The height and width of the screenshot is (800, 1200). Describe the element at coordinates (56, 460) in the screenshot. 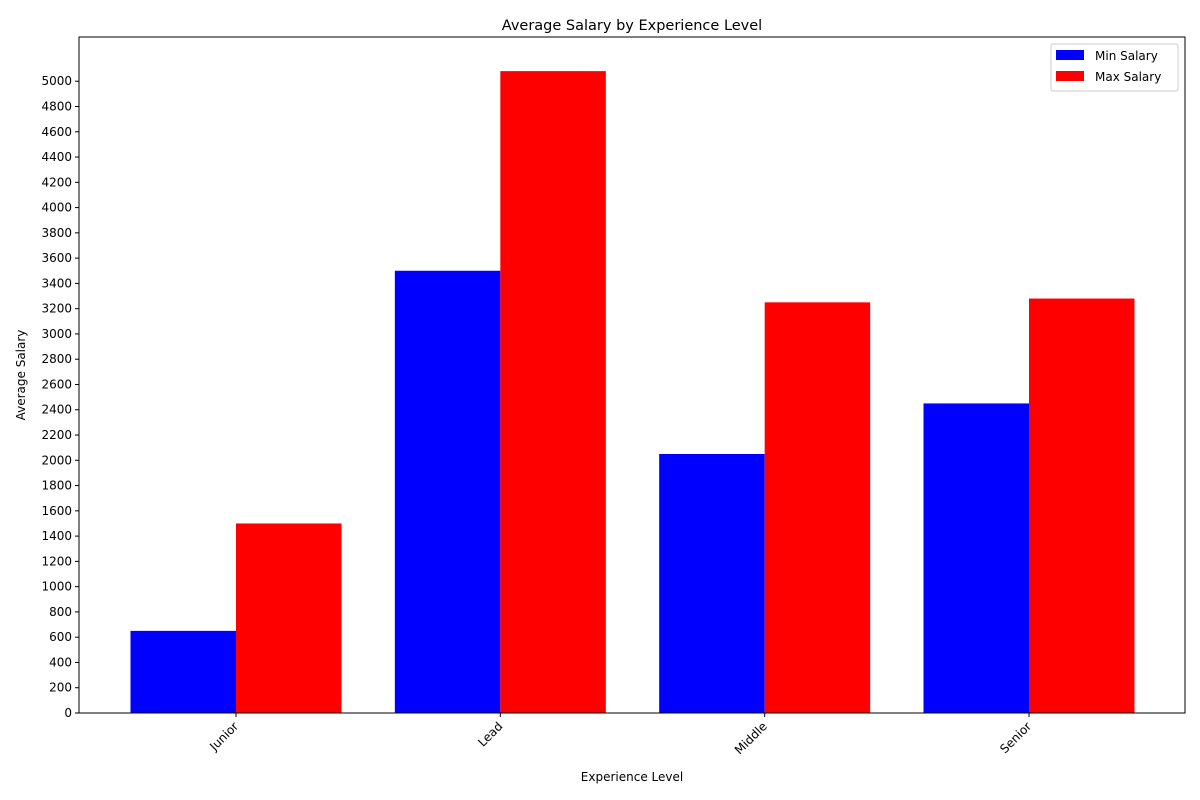

I see `y-tick-label: 2000` at that location.